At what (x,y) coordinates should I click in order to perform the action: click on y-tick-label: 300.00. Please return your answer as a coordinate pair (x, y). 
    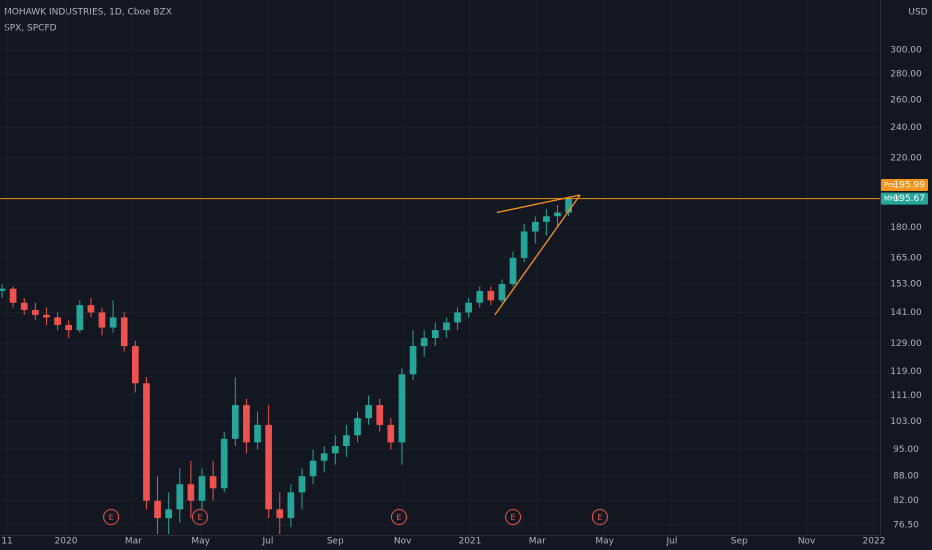
    Looking at the image, I should click on (906, 51).